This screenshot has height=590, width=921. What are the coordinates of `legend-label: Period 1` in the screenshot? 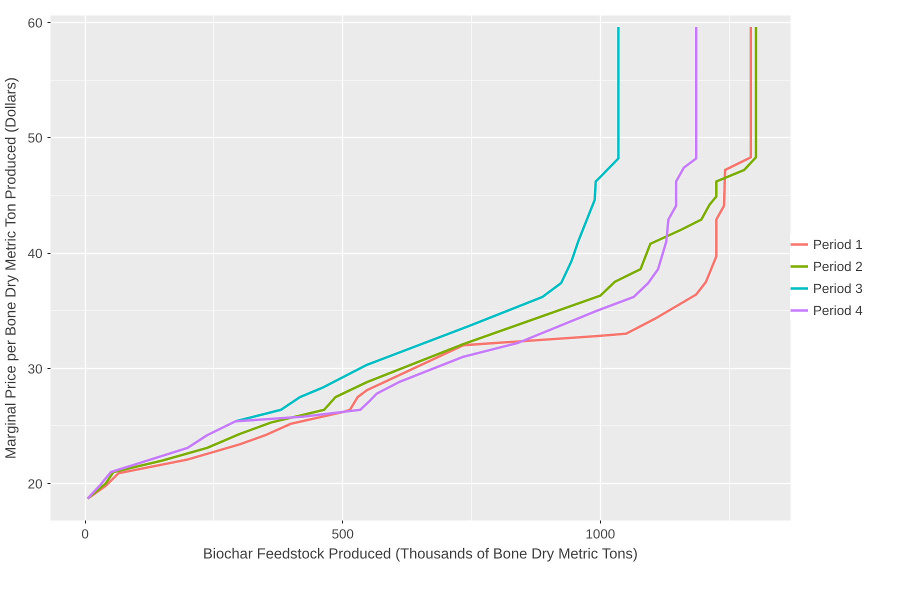 It's located at (838, 244).